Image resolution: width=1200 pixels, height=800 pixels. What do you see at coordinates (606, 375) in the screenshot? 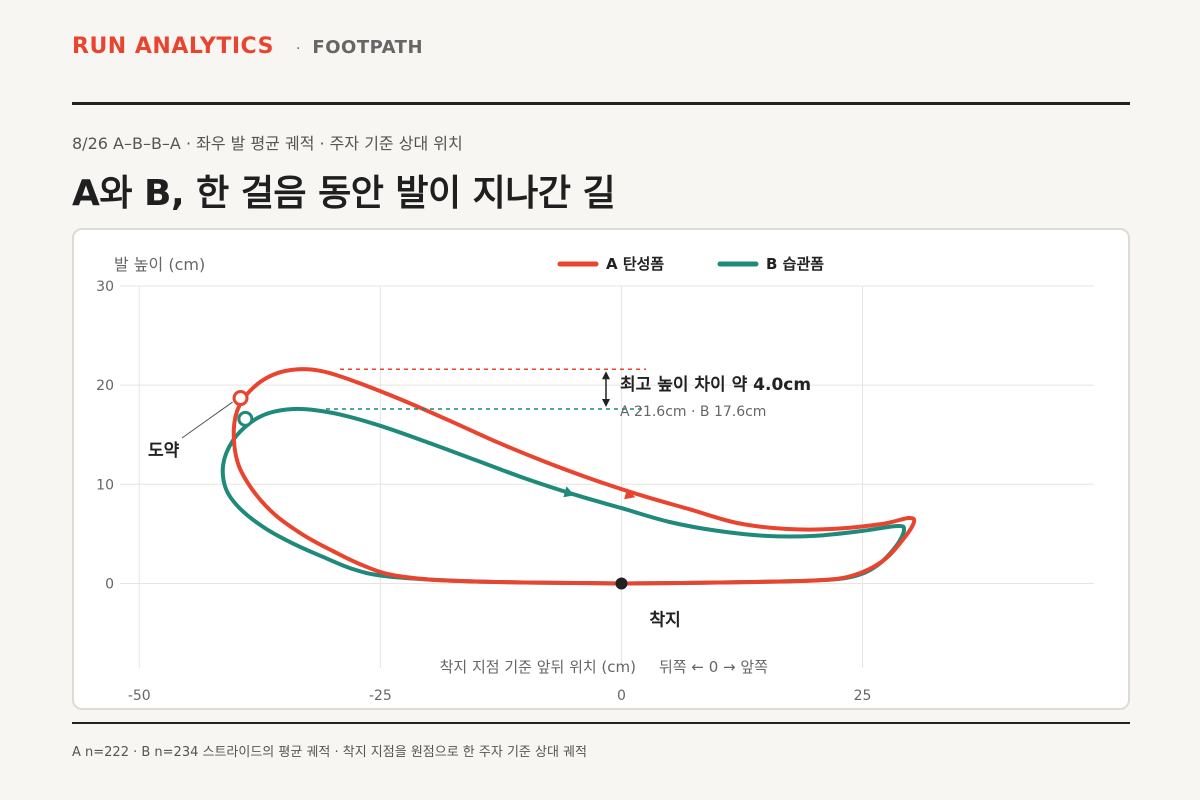
I see `diff-arrow-head-up` at bounding box center [606, 375].